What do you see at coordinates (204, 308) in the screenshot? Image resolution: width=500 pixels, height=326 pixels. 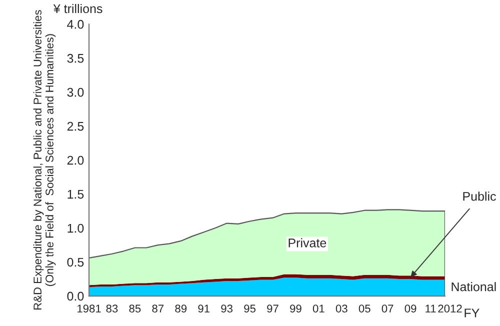 I see `x-tick-label: 91` at bounding box center [204, 308].